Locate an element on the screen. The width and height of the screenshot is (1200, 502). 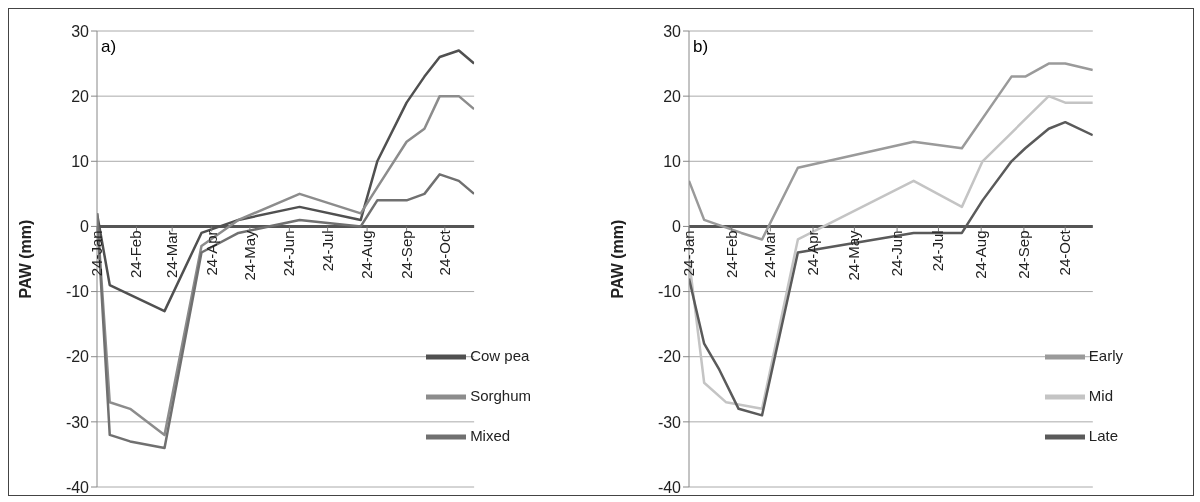
legend-label: Cow pea is located at coordinates (500, 355).